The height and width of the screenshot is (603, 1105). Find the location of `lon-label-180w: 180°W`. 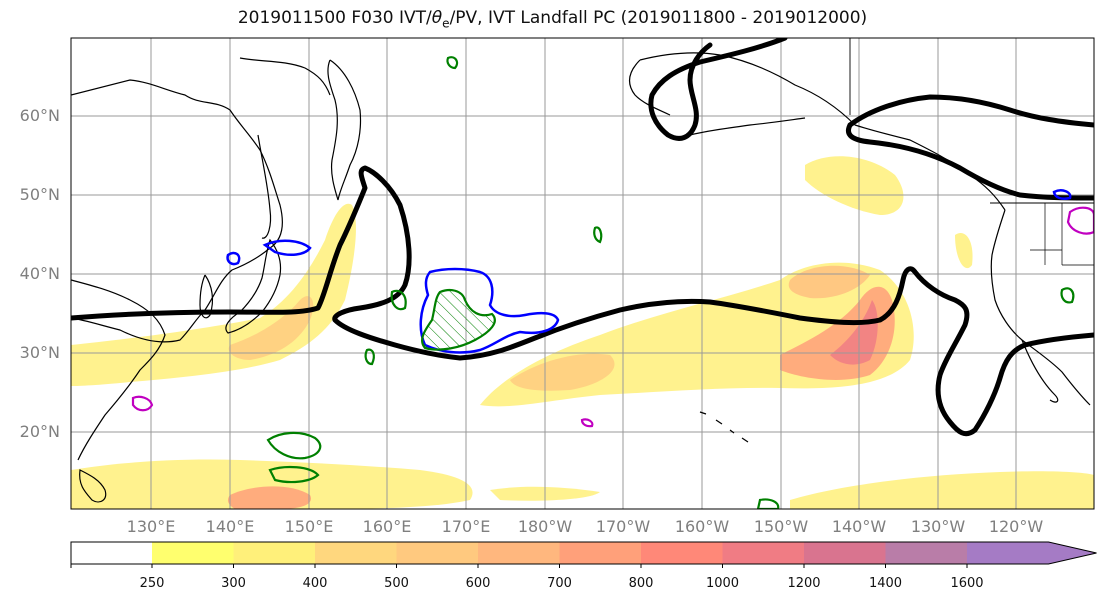

lon-label-180w: 180°W is located at coordinates (545, 526).